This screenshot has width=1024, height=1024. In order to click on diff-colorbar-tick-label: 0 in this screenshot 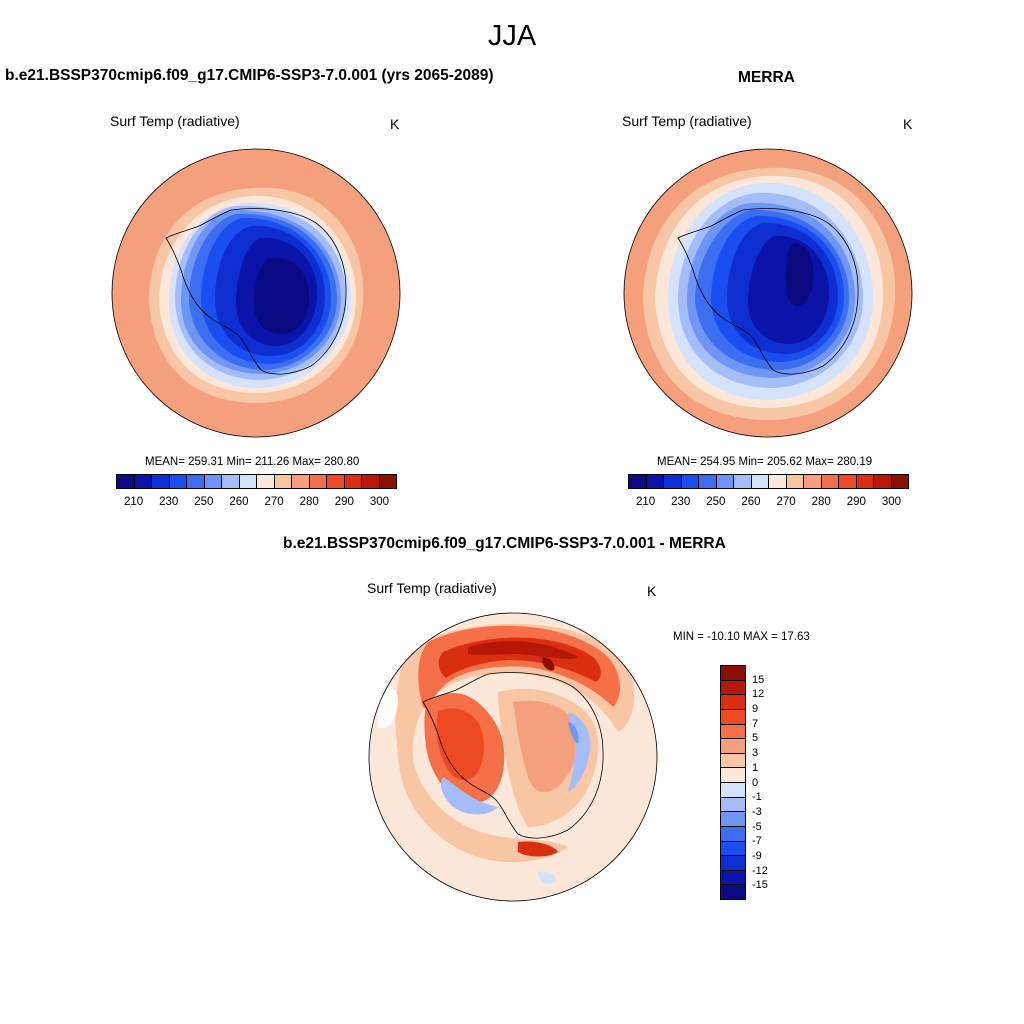, I will do `click(755, 782)`.